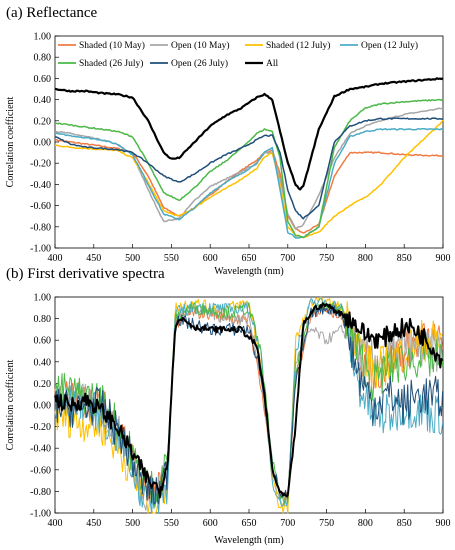  Describe the element at coordinates (111, 63) in the screenshot. I see `legend-label: Shaded (26 July)` at that location.